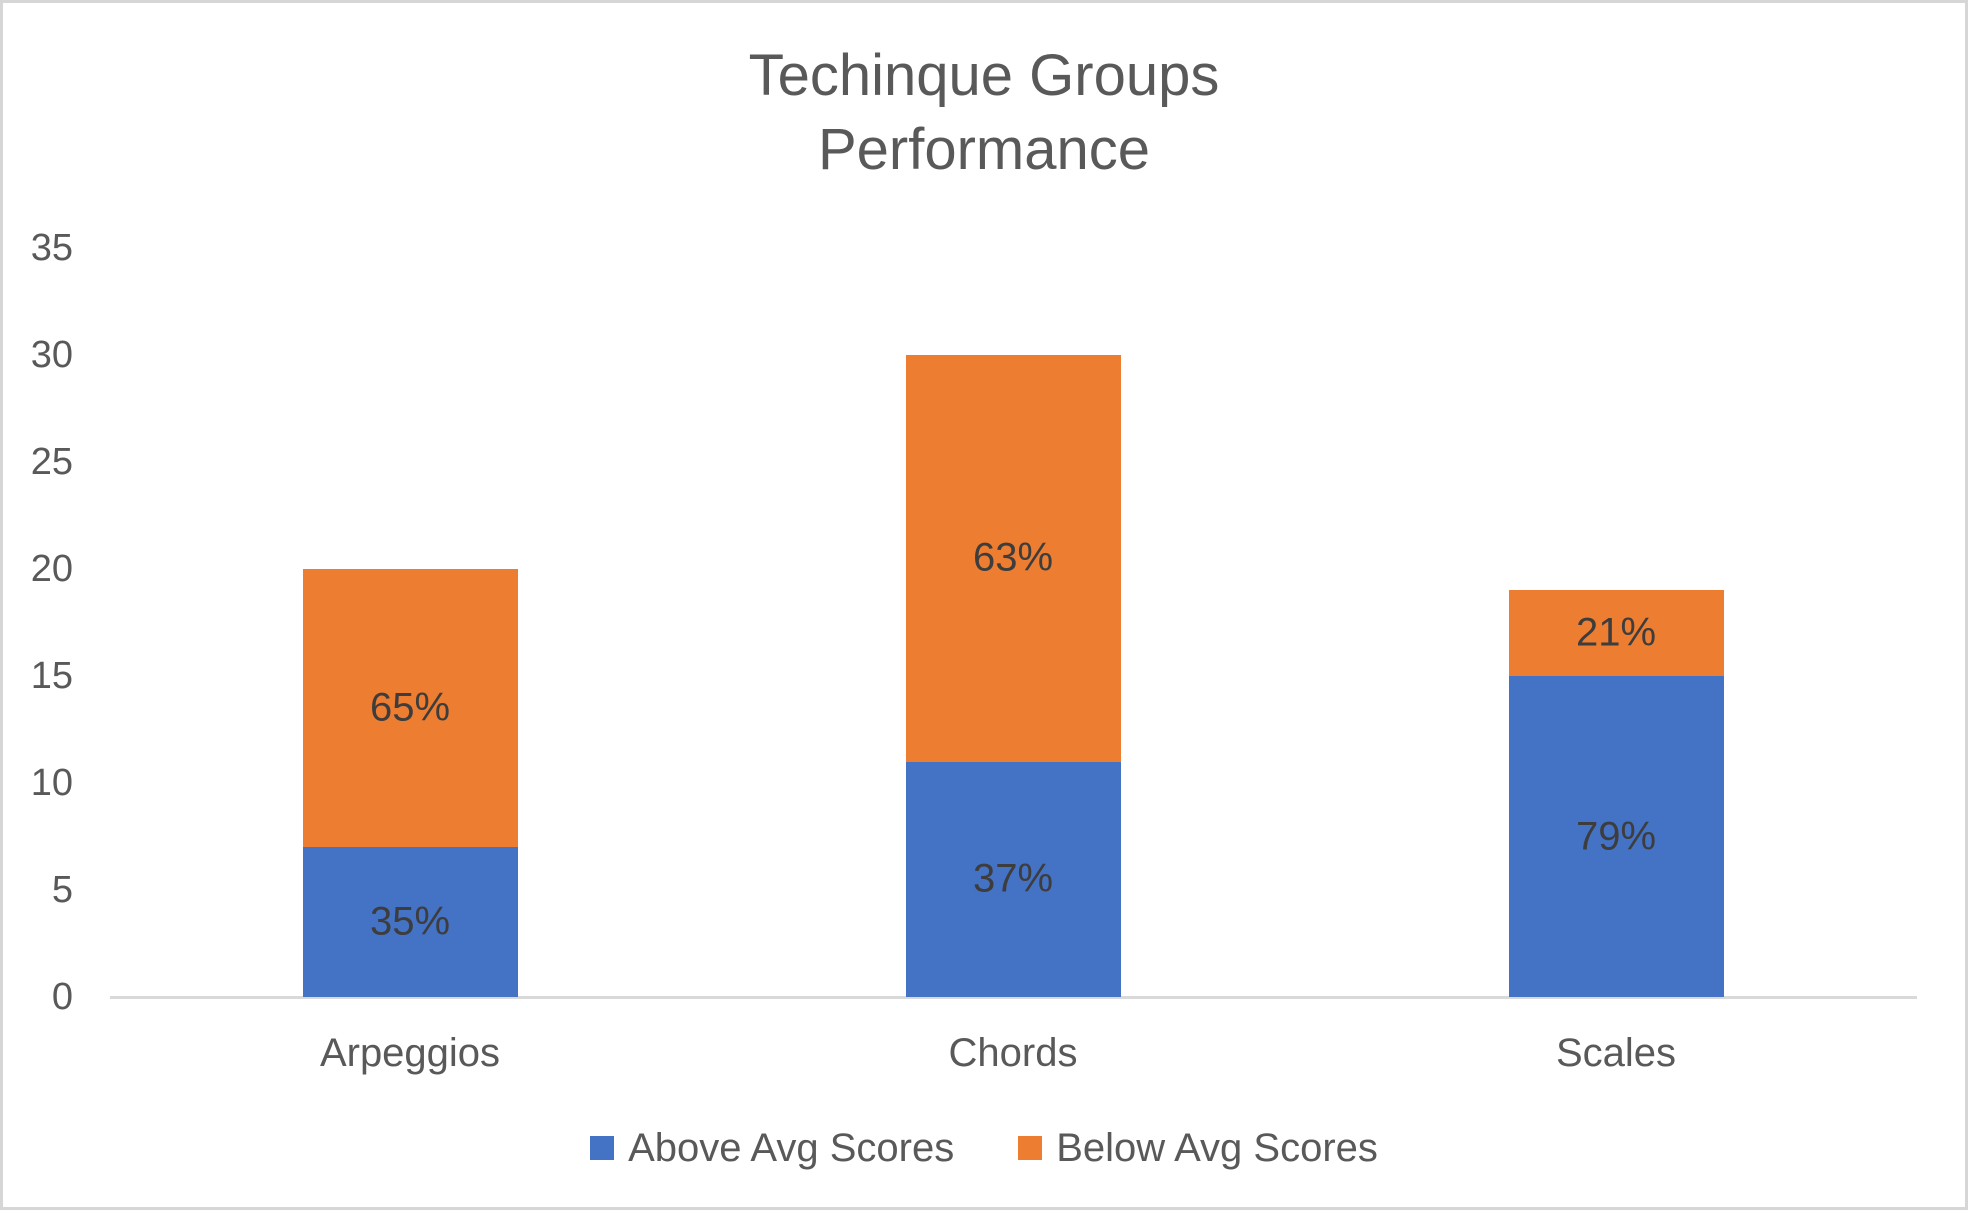 Image resolution: width=1968 pixels, height=1210 pixels. I want to click on chart-title-line2: Performance, so click(984, 149).